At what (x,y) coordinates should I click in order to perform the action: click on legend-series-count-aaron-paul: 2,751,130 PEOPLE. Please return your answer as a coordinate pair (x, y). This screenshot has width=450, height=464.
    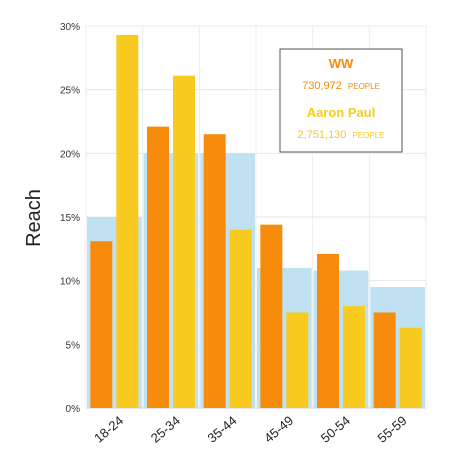
    Looking at the image, I should click on (340, 135).